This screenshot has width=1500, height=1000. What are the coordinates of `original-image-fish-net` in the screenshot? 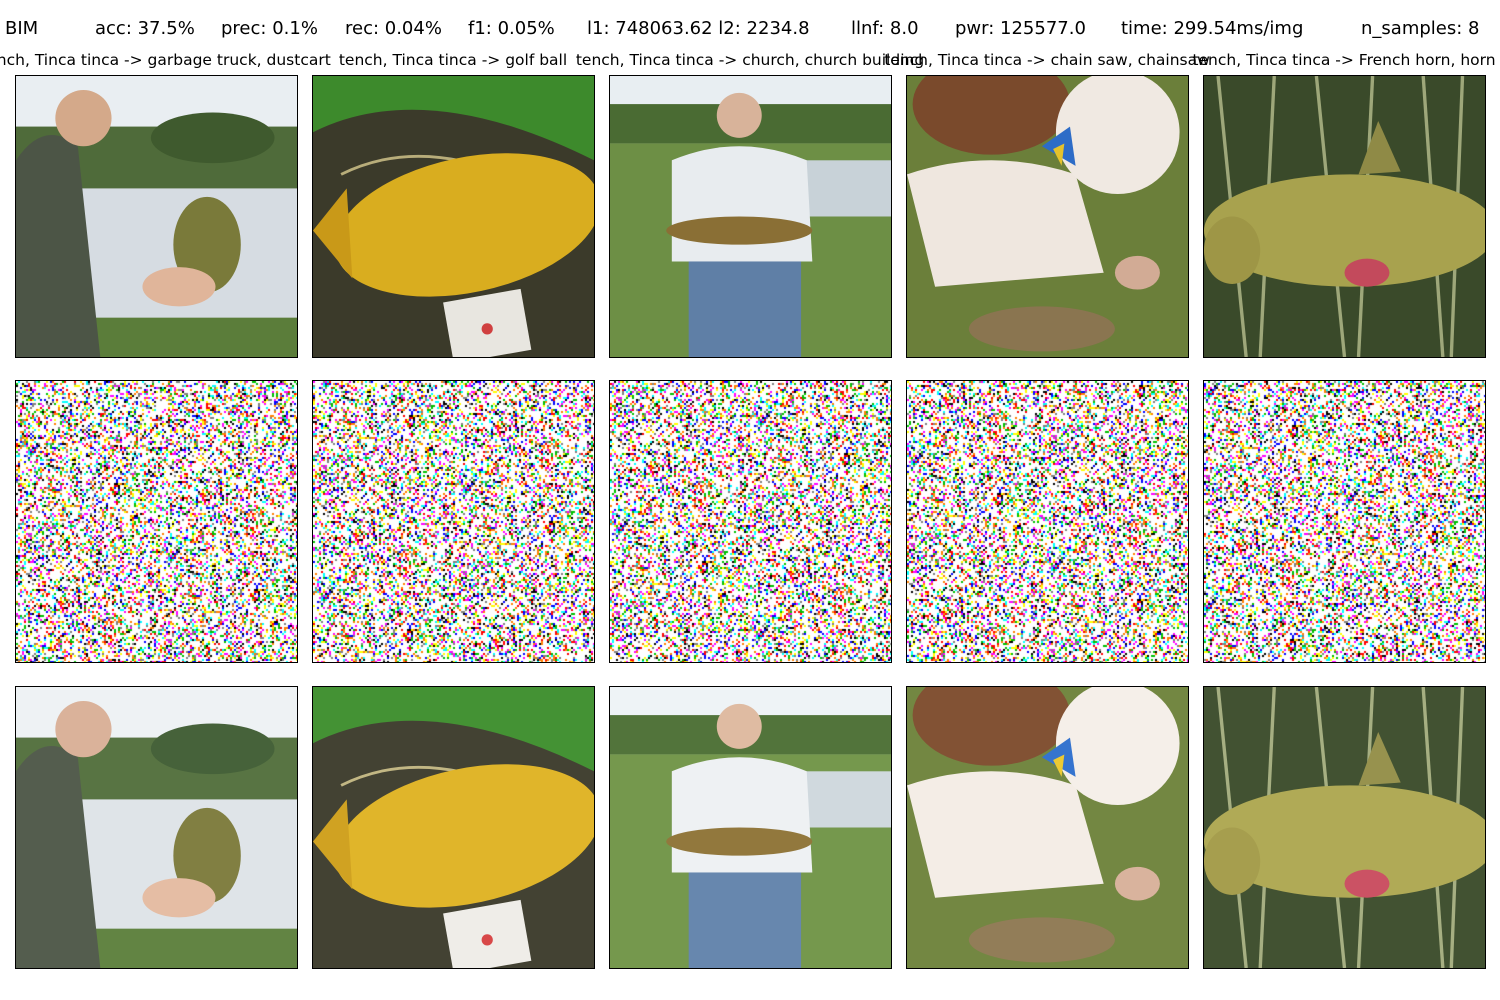 It's located at (453, 216).